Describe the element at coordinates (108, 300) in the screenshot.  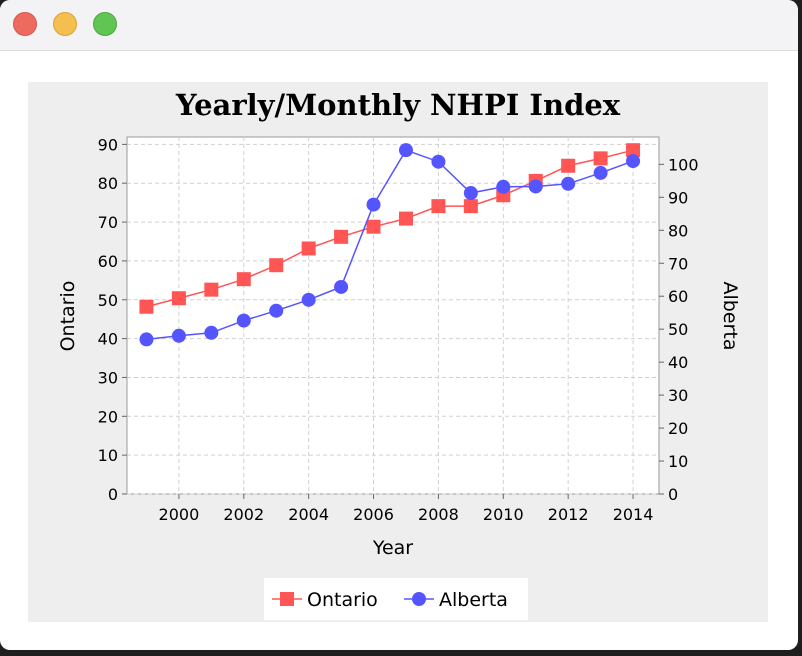
I see `y-left-tick-label: 50` at that location.